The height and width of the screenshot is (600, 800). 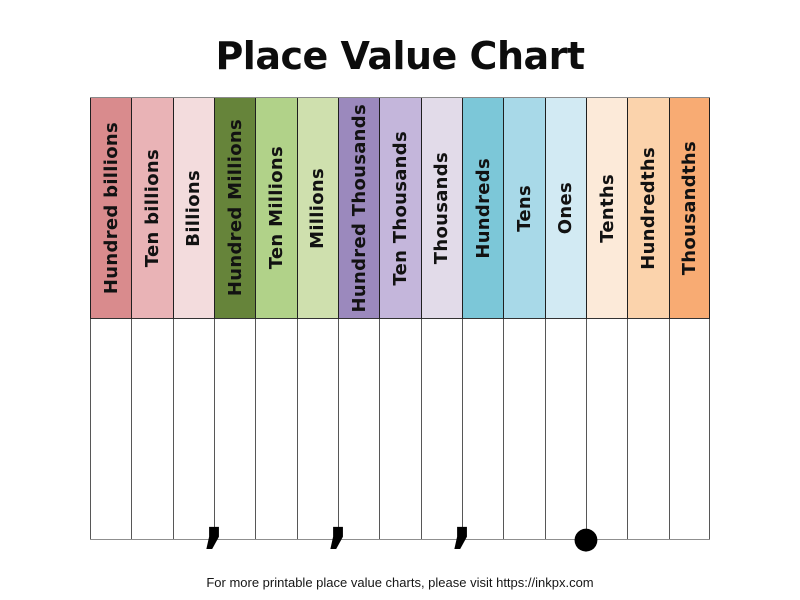 I want to click on column-label: Ten billions, so click(x=152, y=208).